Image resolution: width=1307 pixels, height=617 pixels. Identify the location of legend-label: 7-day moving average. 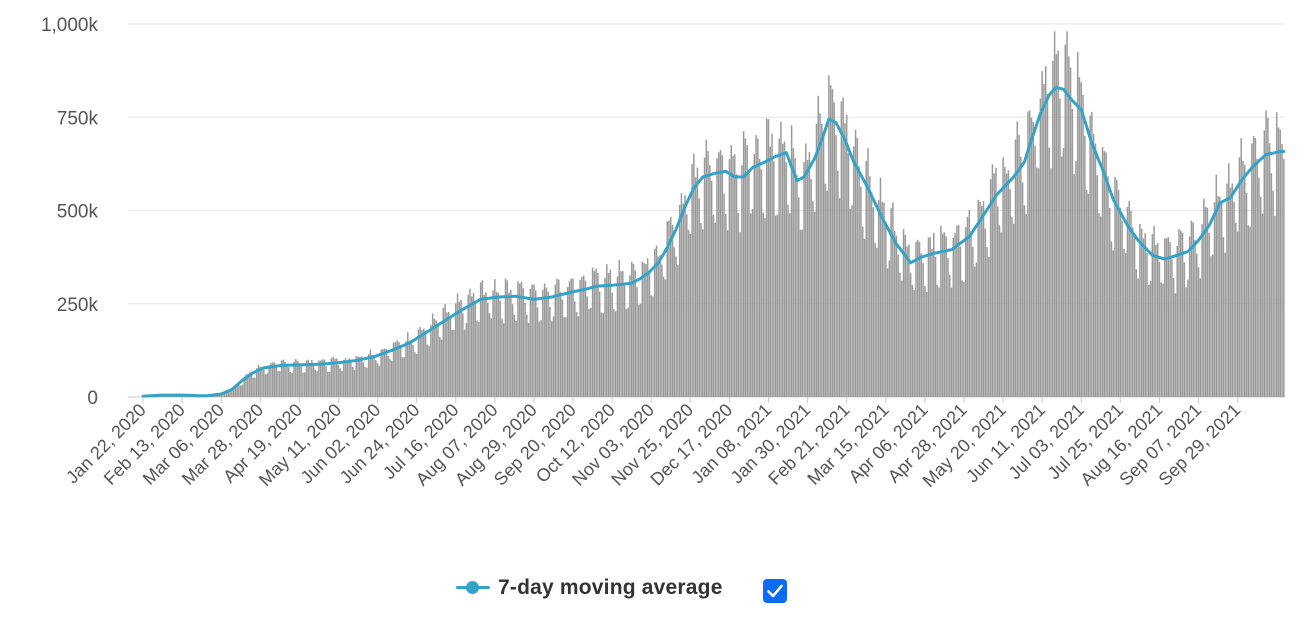
(610, 587).